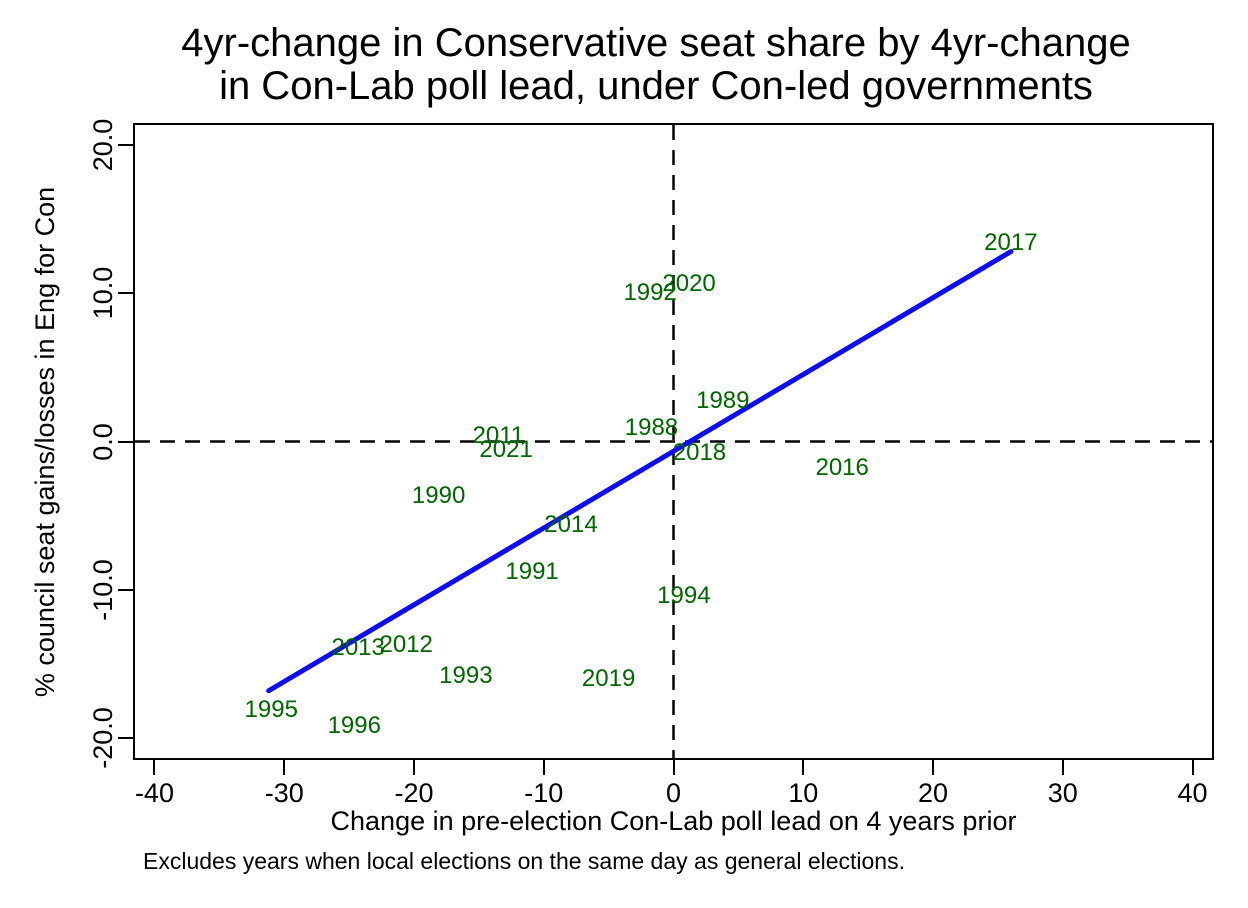  What do you see at coordinates (842, 468) in the screenshot?
I see `data-point-label-2016: 2016` at bounding box center [842, 468].